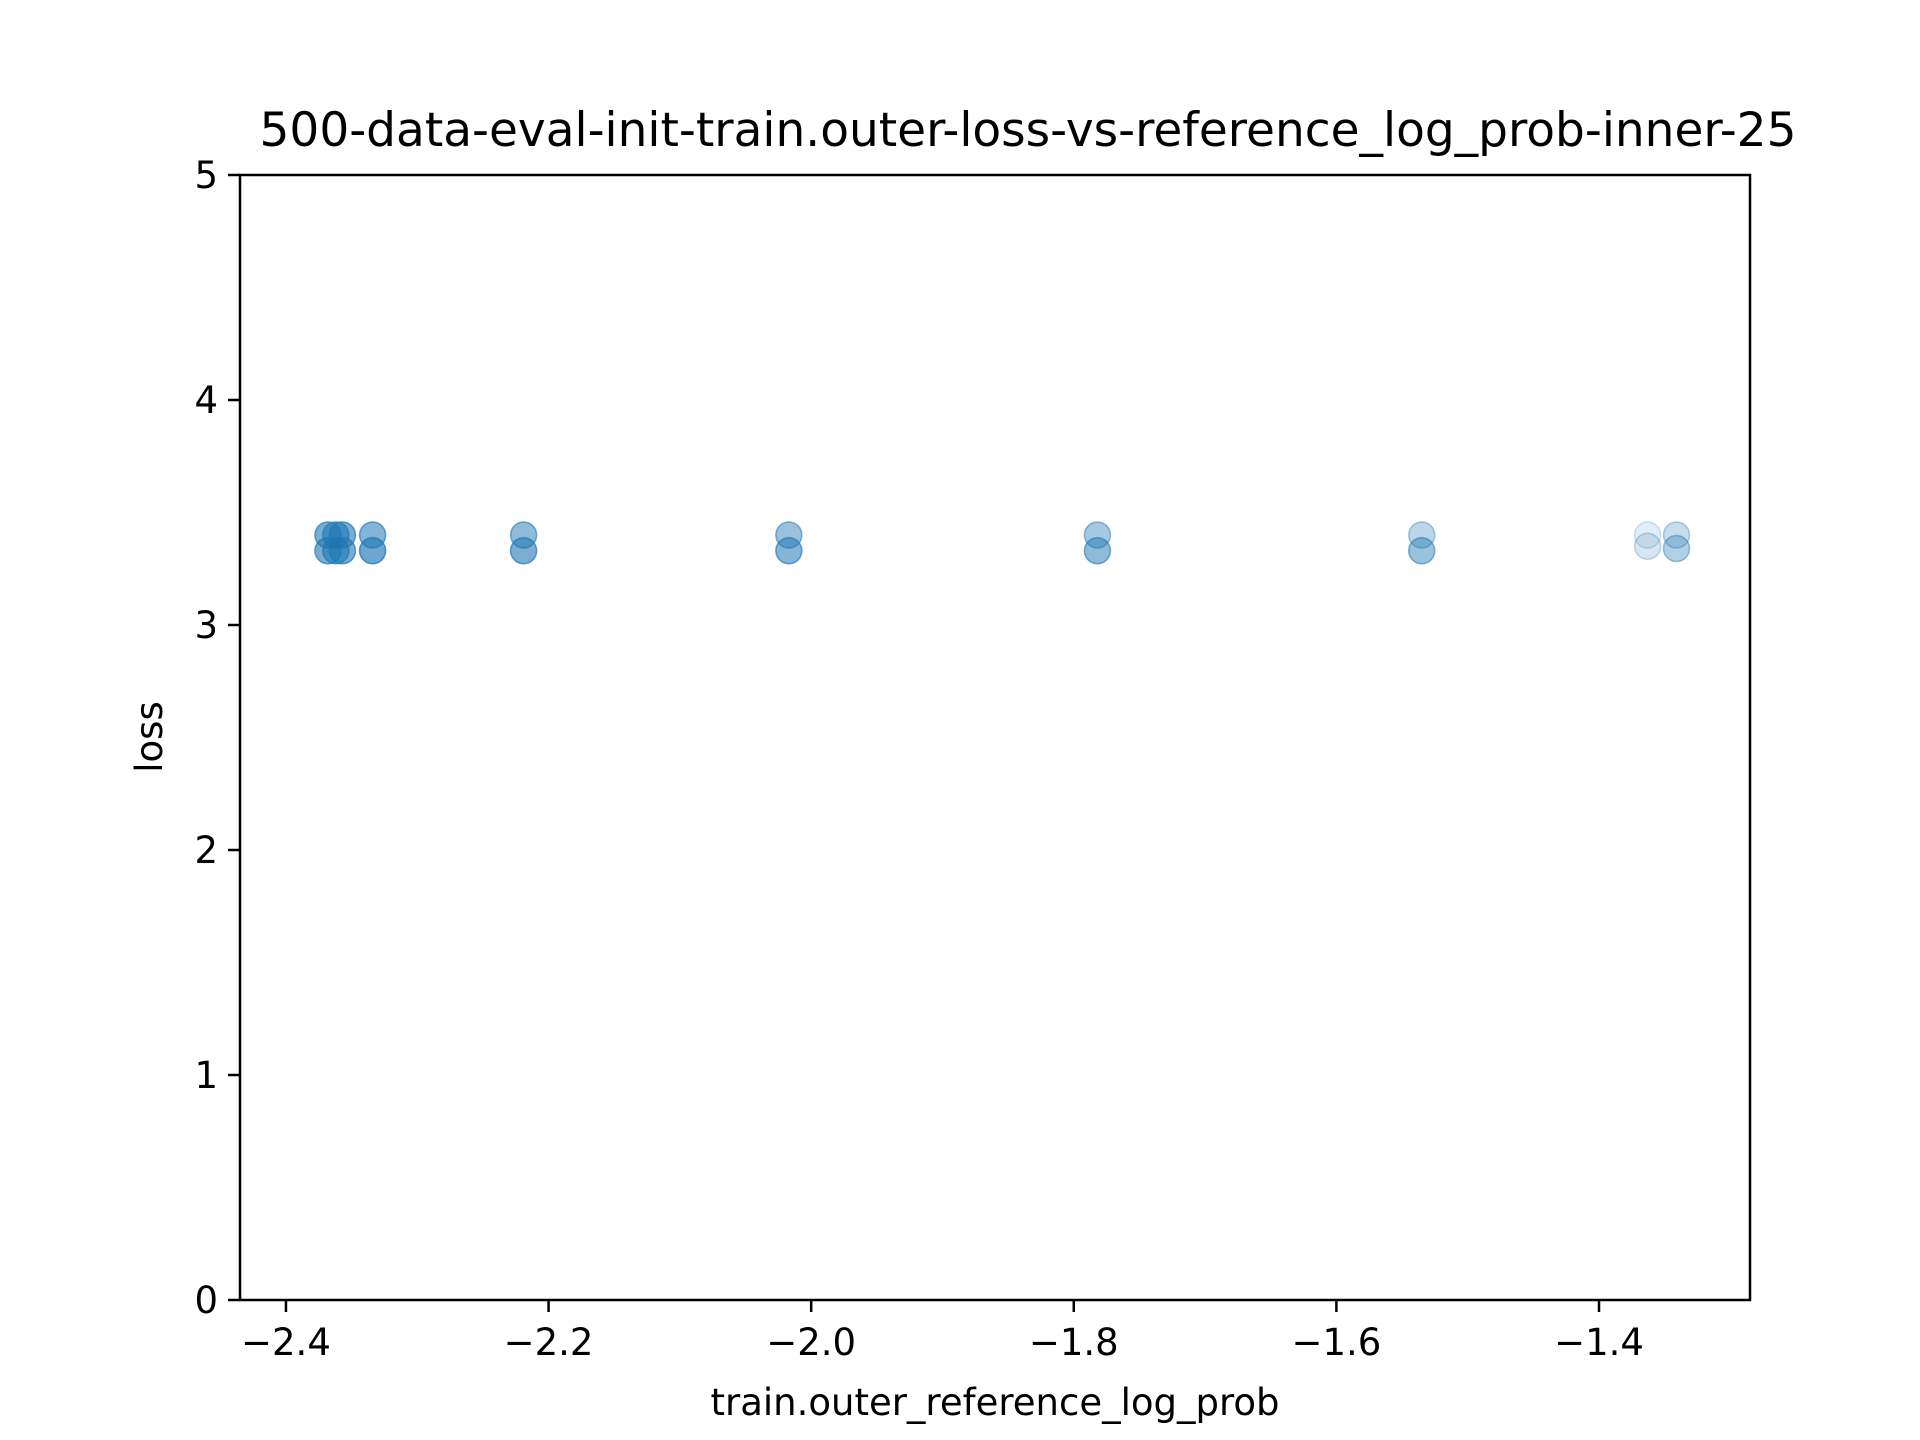 This screenshot has width=1920, height=1440. Describe the element at coordinates (217, 738) in the screenshot. I see `y-axis-ticks: 0 1 2 3 4 5` at that location.